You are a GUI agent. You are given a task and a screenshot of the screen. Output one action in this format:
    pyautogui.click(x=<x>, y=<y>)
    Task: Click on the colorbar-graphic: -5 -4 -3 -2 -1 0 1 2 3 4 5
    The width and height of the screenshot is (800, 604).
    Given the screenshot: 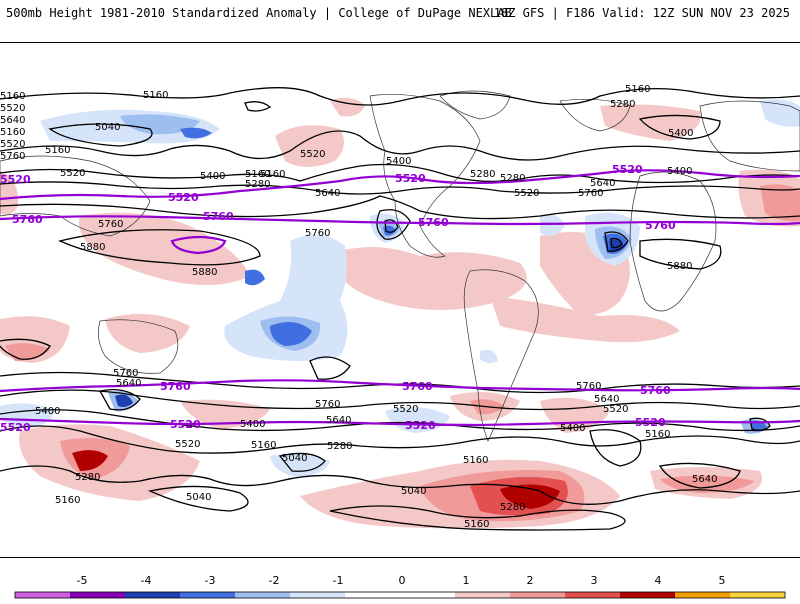 What is the action you would take?
    pyautogui.click(x=400, y=586)
    